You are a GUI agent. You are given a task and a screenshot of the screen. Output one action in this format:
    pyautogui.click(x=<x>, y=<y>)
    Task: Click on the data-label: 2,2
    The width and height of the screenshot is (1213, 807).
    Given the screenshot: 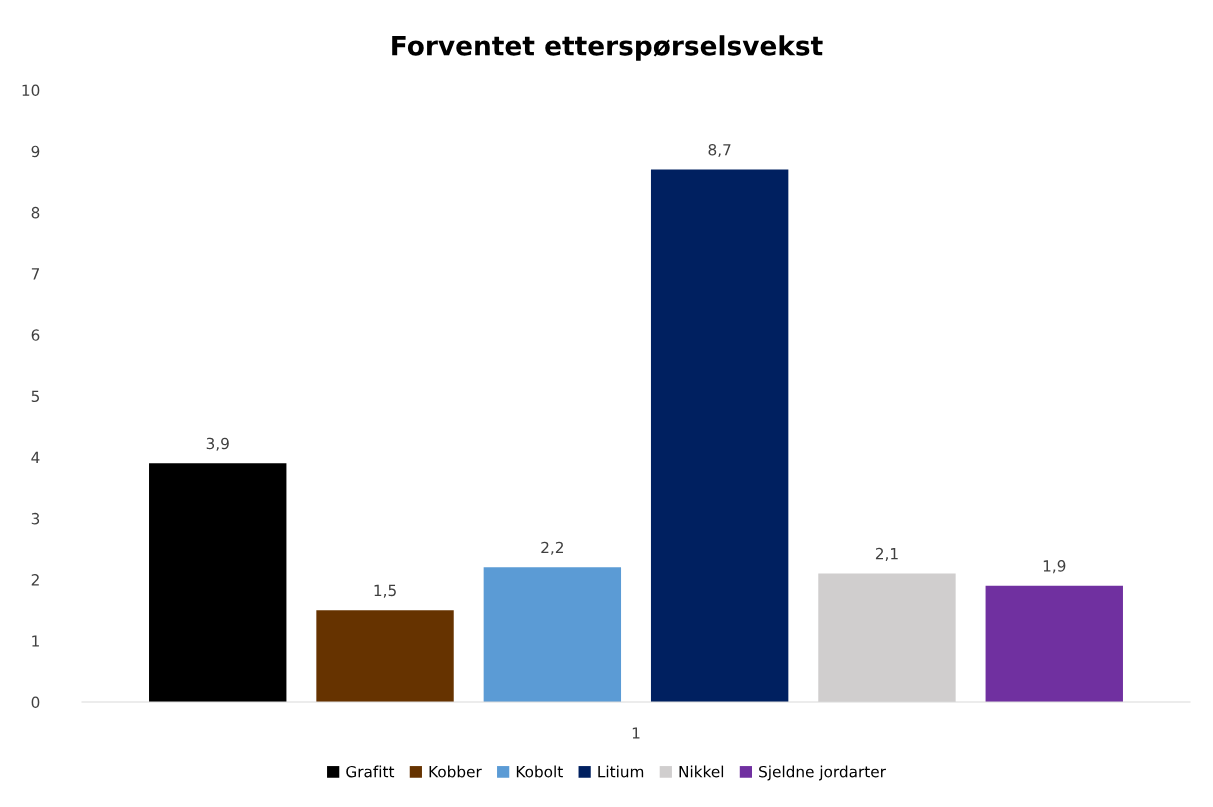 What is the action you would take?
    pyautogui.click(x=552, y=548)
    